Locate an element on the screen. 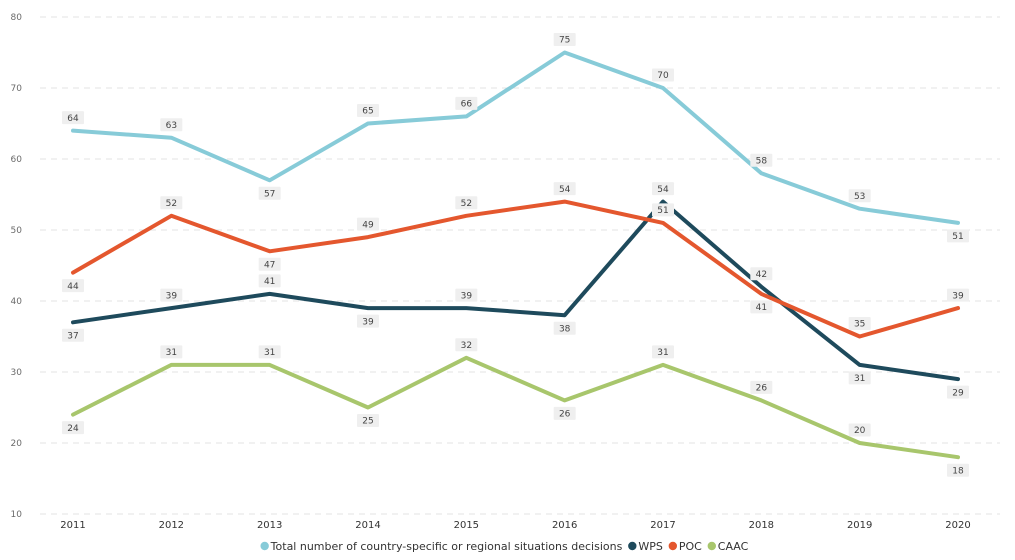 Image resolution: width=1015 pixels, height=560 pixels. data-label-text: 29 is located at coordinates (958, 393).